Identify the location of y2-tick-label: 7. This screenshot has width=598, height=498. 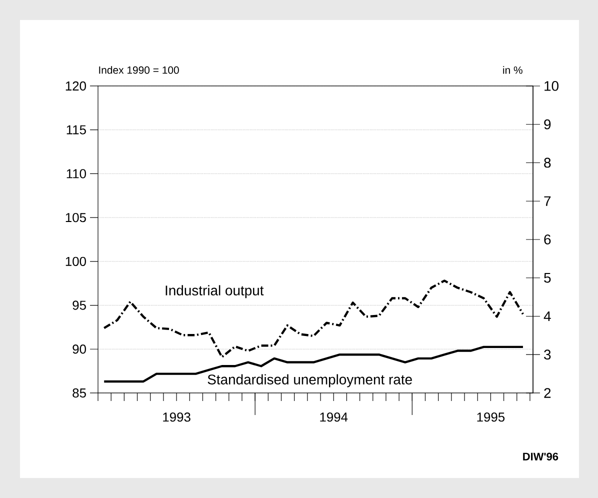
(547, 201).